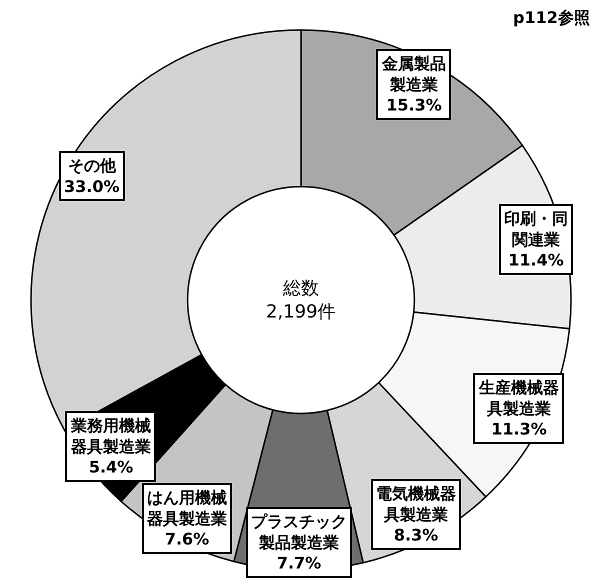 The height and width of the screenshot is (580, 602). Describe the element at coordinates (519, 429) in the screenshot. I see `data-label: 11.3%` at that location.